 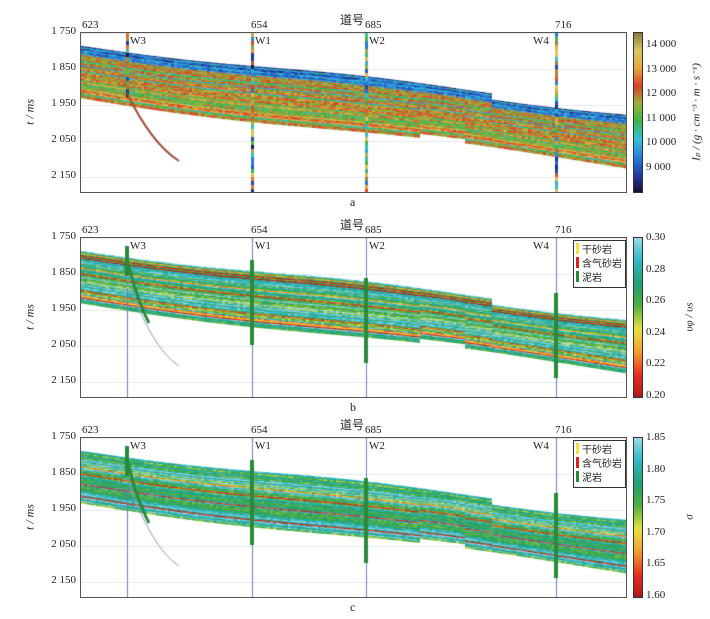 I want to click on colorbar-tick-label: 14 000, so click(x=661, y=44).